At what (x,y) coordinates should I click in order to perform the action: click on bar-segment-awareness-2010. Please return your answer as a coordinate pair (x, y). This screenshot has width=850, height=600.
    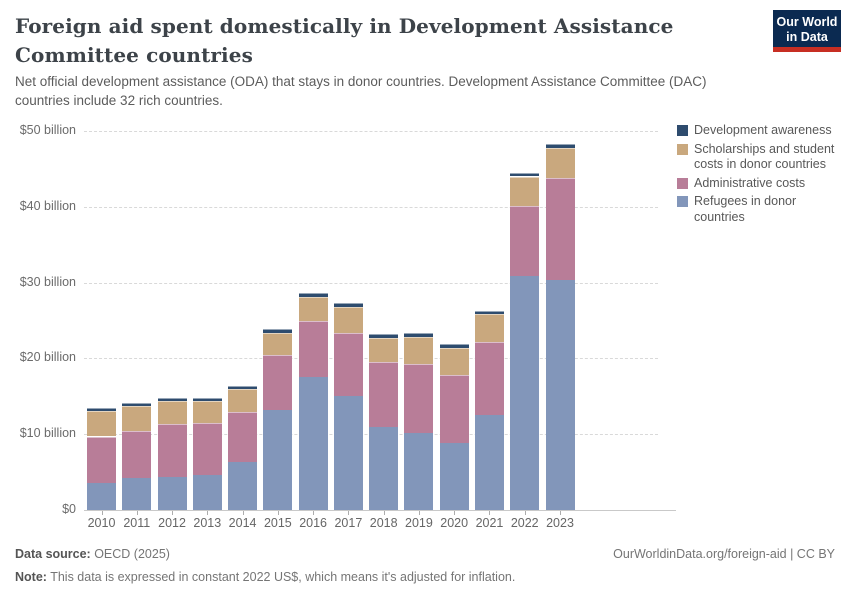
    Looking at the image, I should click on (101, 410).